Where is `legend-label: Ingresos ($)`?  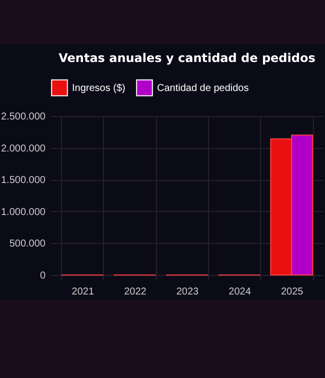
legend-label: Ingresos ($) is located at coordinates (99, 88).